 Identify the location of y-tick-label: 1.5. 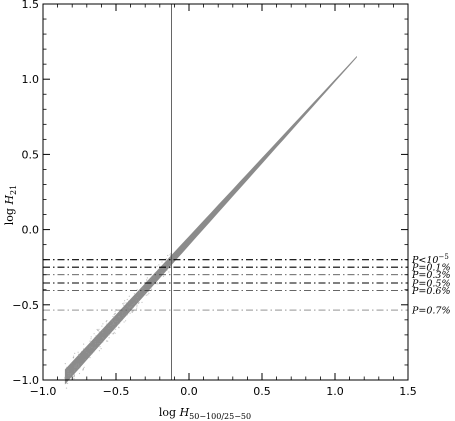
(31, 5).